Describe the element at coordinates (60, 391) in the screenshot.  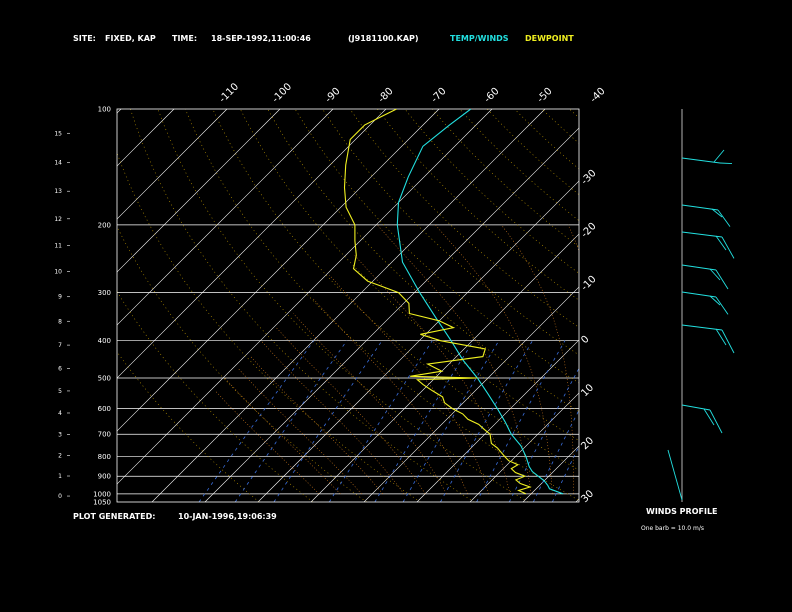
I see `height-tick-label: 5` at that location.